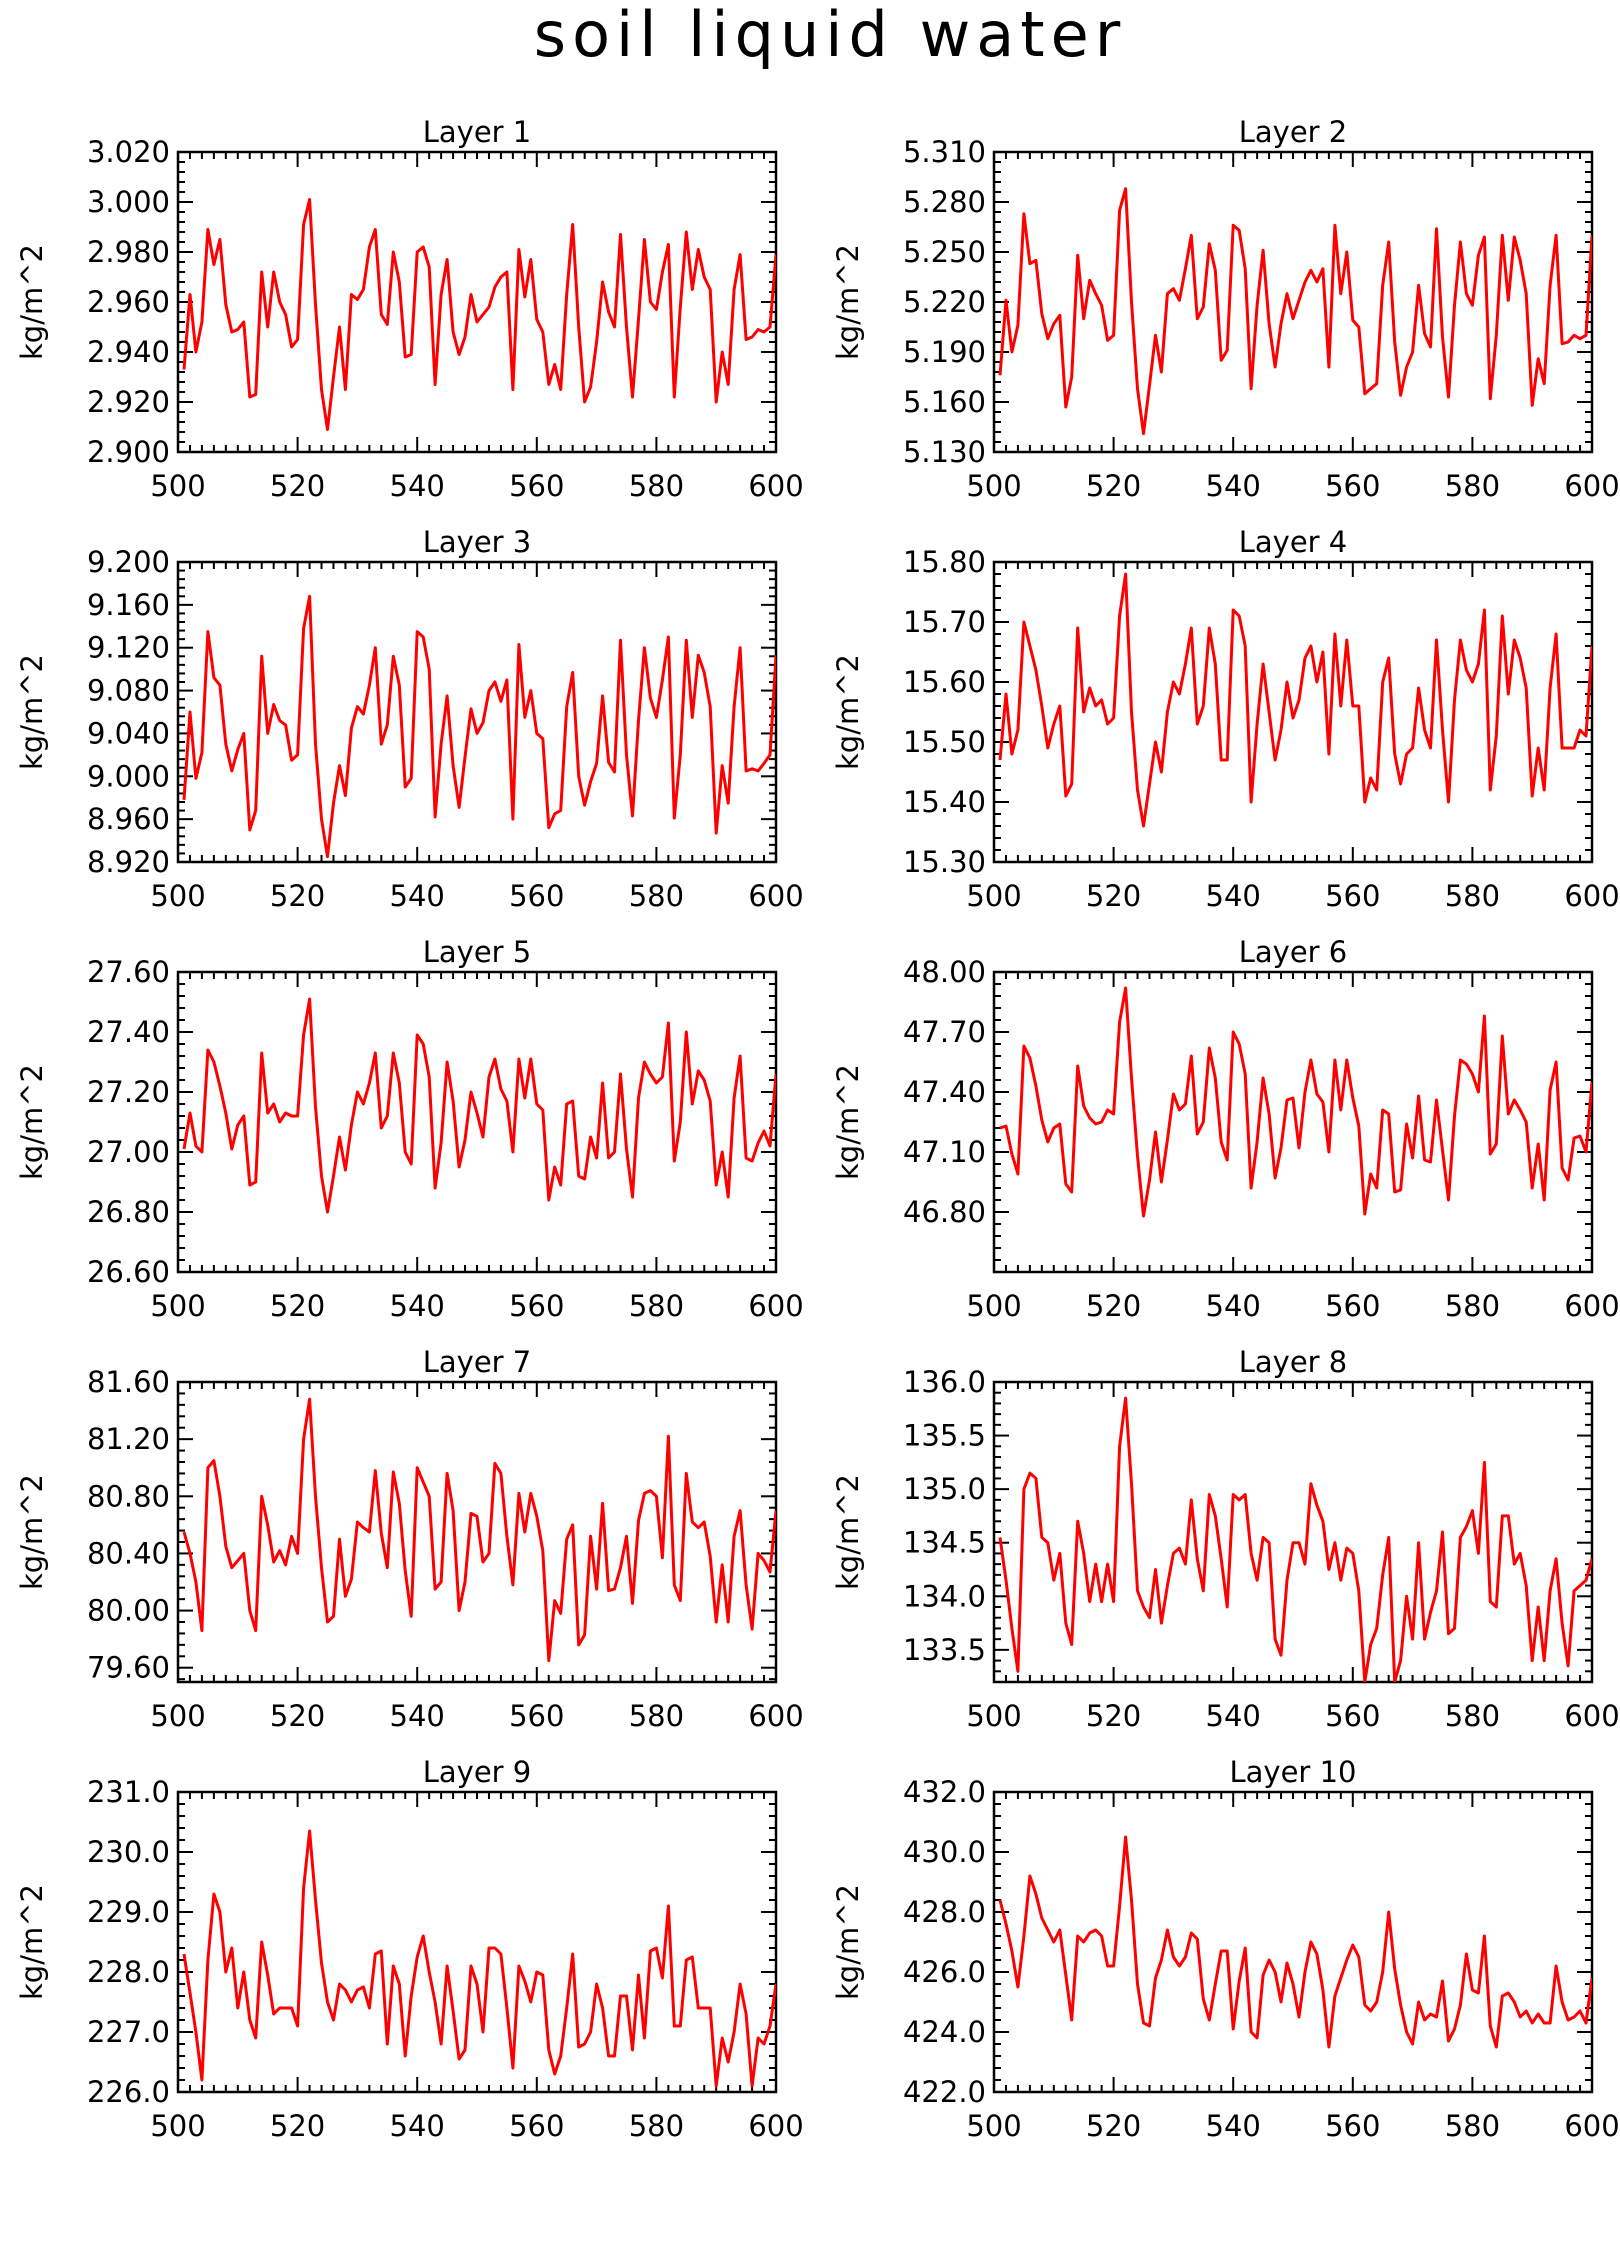  What do you see at coordinates (128, 862) in the screenshot?
I see `y-tick-label: 8.920` at bounding box center [128, 862].